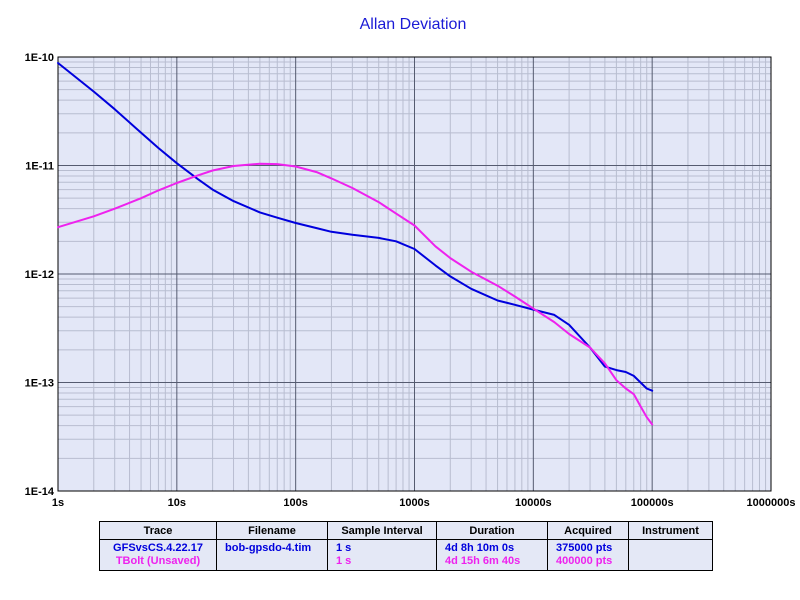  I want to click on y-tick-label: 1E-11, so click(39, 167).